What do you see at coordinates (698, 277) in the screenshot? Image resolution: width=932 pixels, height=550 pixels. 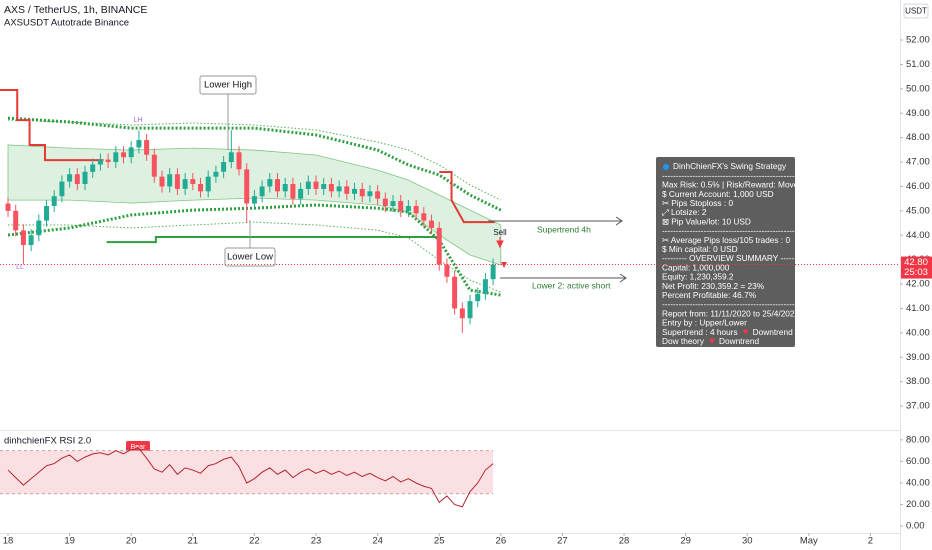 I see `info-line: Equity: 1,230,359.2` at bounding box center [698, 277].